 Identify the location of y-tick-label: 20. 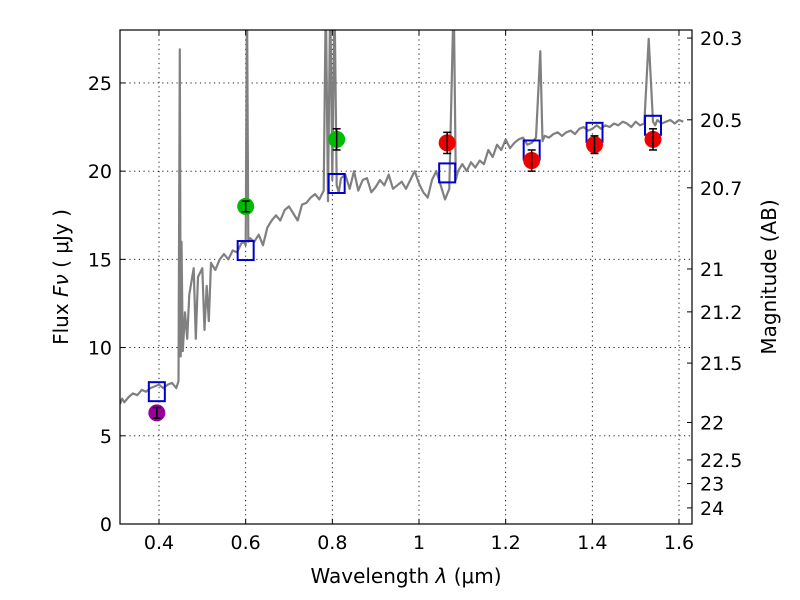
(100, 172).